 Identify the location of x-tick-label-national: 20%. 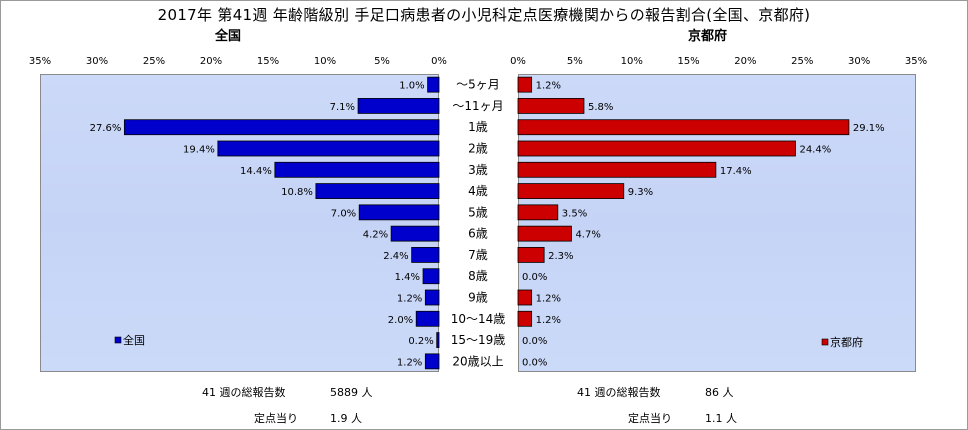
(211, 61).